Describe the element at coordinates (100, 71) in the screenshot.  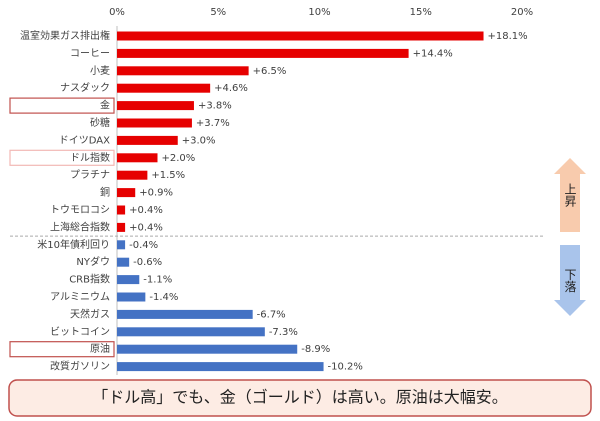
I see `category-label: 小麦` at that location.